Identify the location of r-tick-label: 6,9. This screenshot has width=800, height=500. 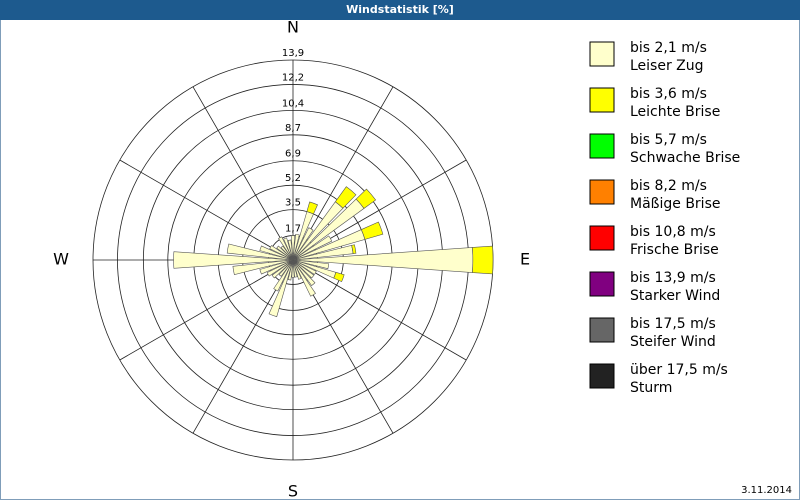
(293, 154).